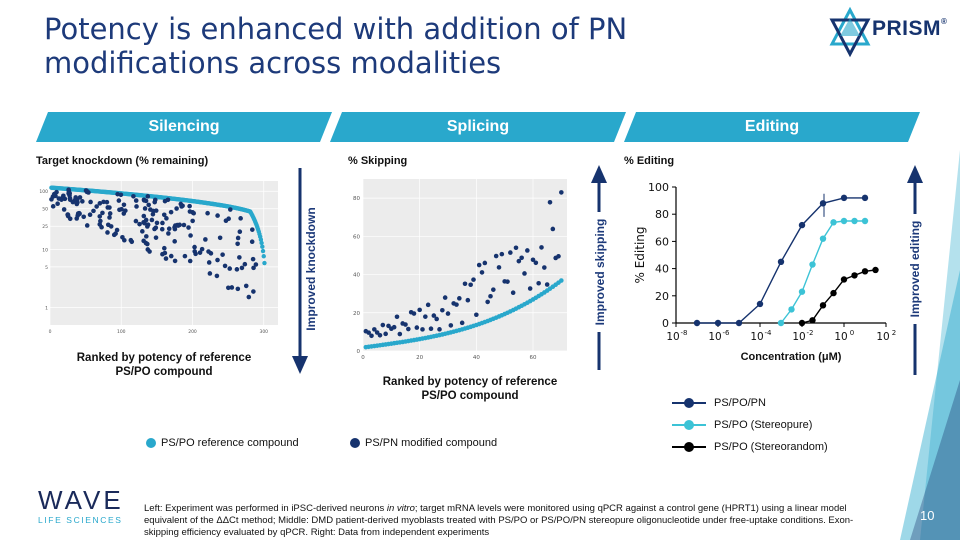  What do you see at coordinates (727, 333) in the screenshot?
I see `x-tick-exponent: -6` at bounding box center [727, 333].